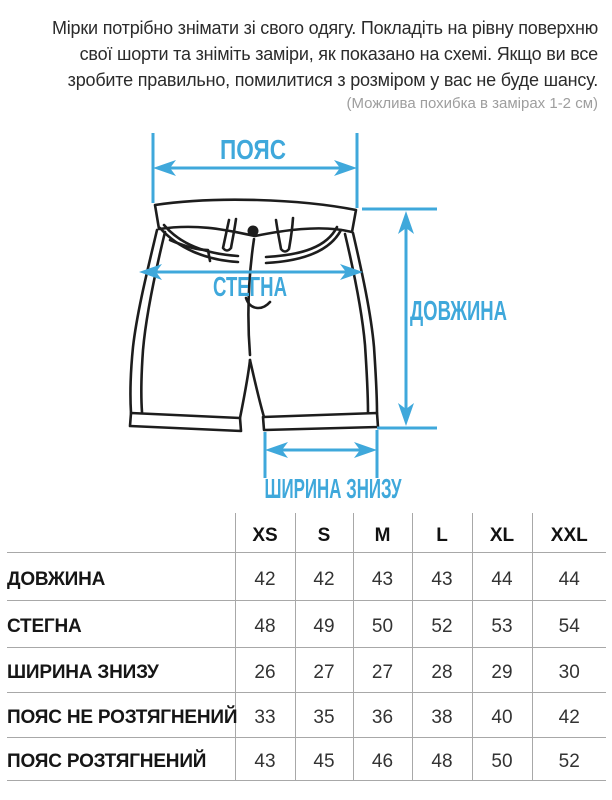 The width and height of the screenshot is (612, 800). Describe the element at coordinates (121, 759) in the screenshot. I see `row-label: ПОЯС РОЗТЯГНЕНИЙ` at that location.